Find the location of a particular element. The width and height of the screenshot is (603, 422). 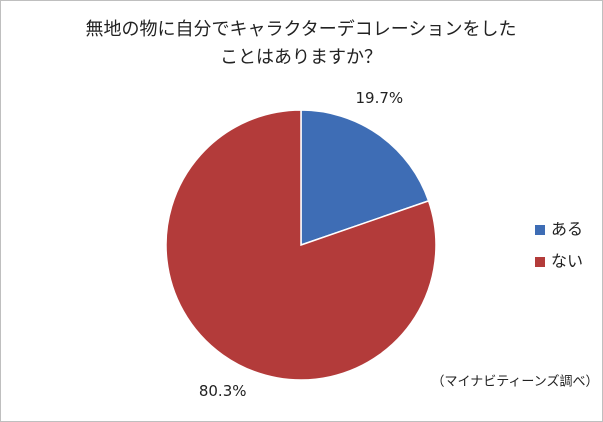

chart-title: 無地の物に自分でキャラクターデコレーションをした is located at coordinates (301, 29).